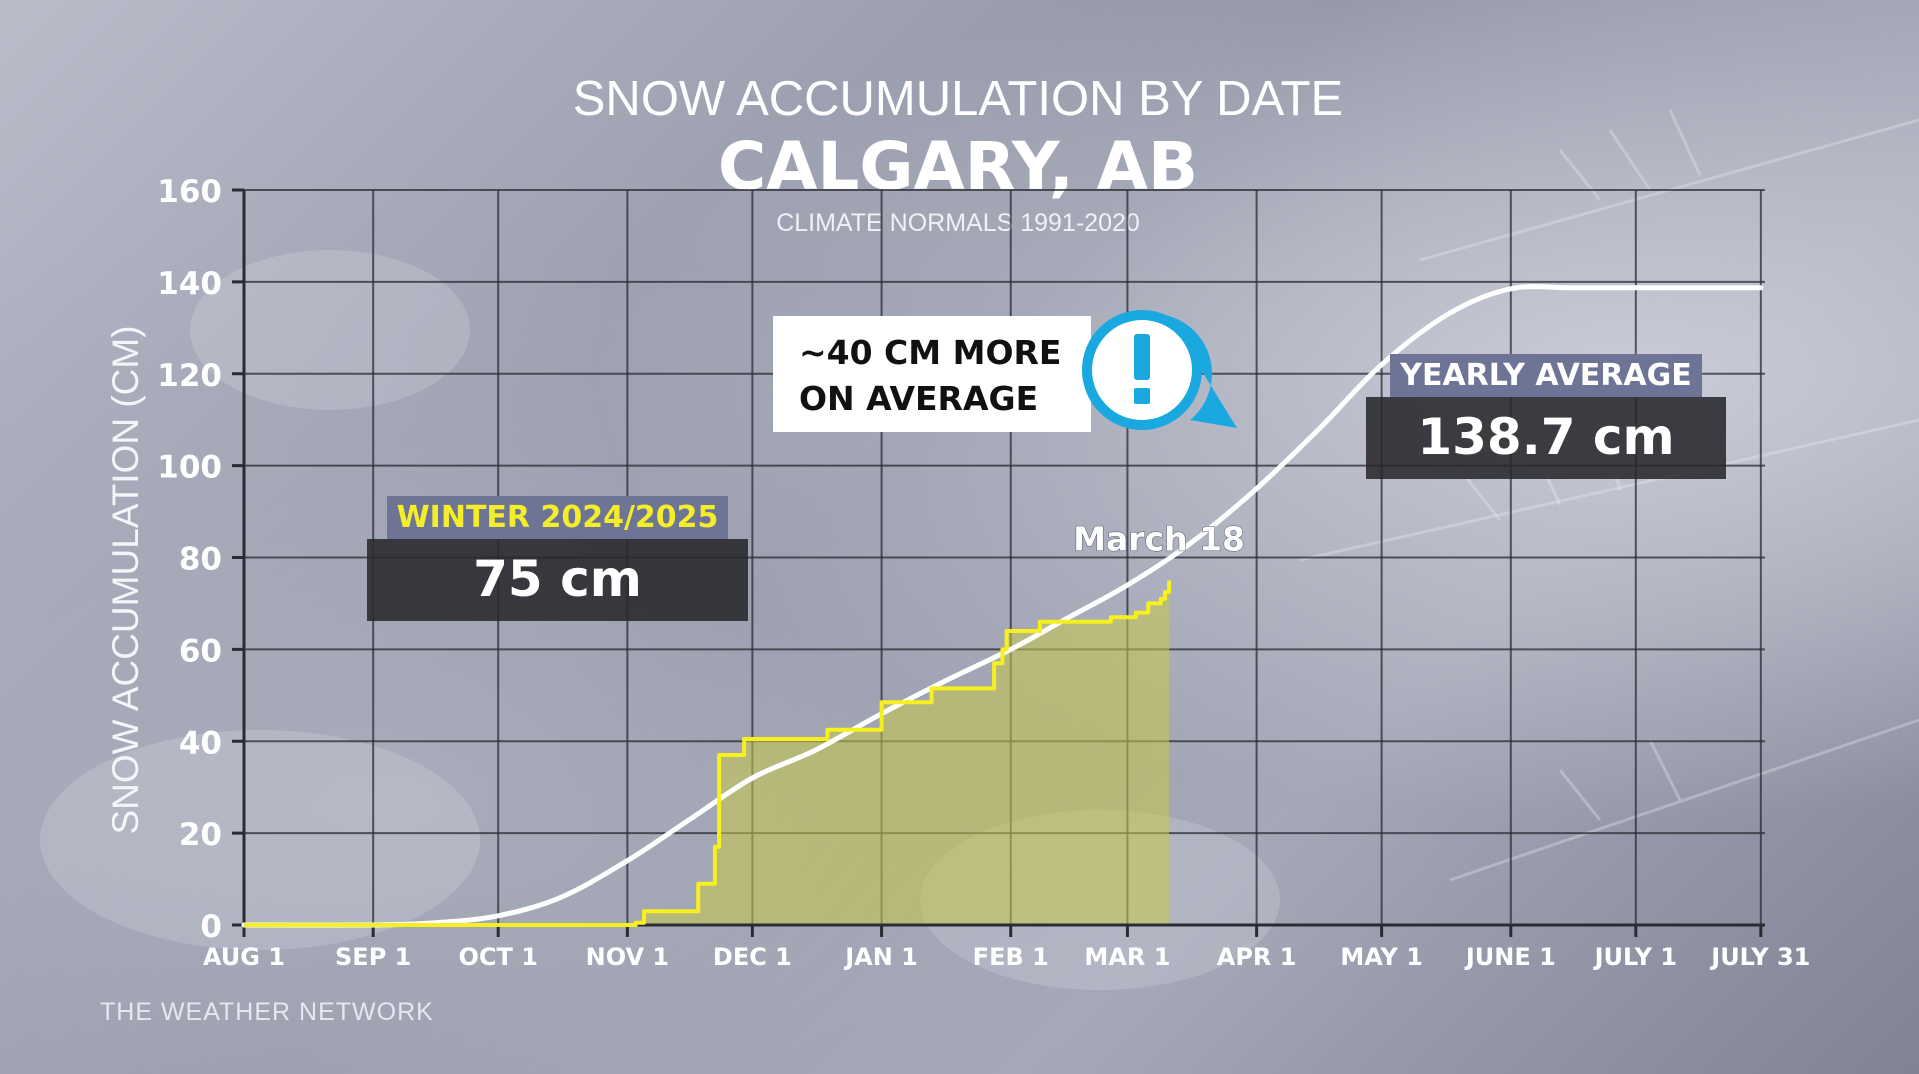 The image size is (1919, 1074). I want to click on yearly-average-label: YEARLY AVERAGE, so click(1546, 375).